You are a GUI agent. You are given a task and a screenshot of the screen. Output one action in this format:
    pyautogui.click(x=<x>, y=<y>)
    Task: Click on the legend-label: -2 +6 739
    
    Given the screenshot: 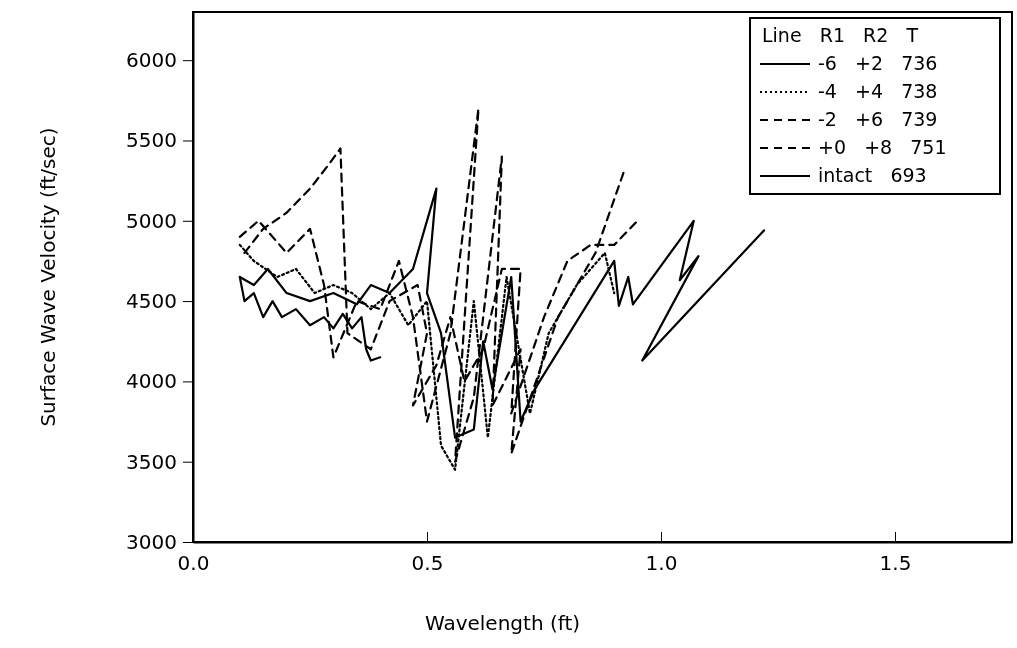 What is the action you would take?
    pyautogui.click(x=878, y=119)
    